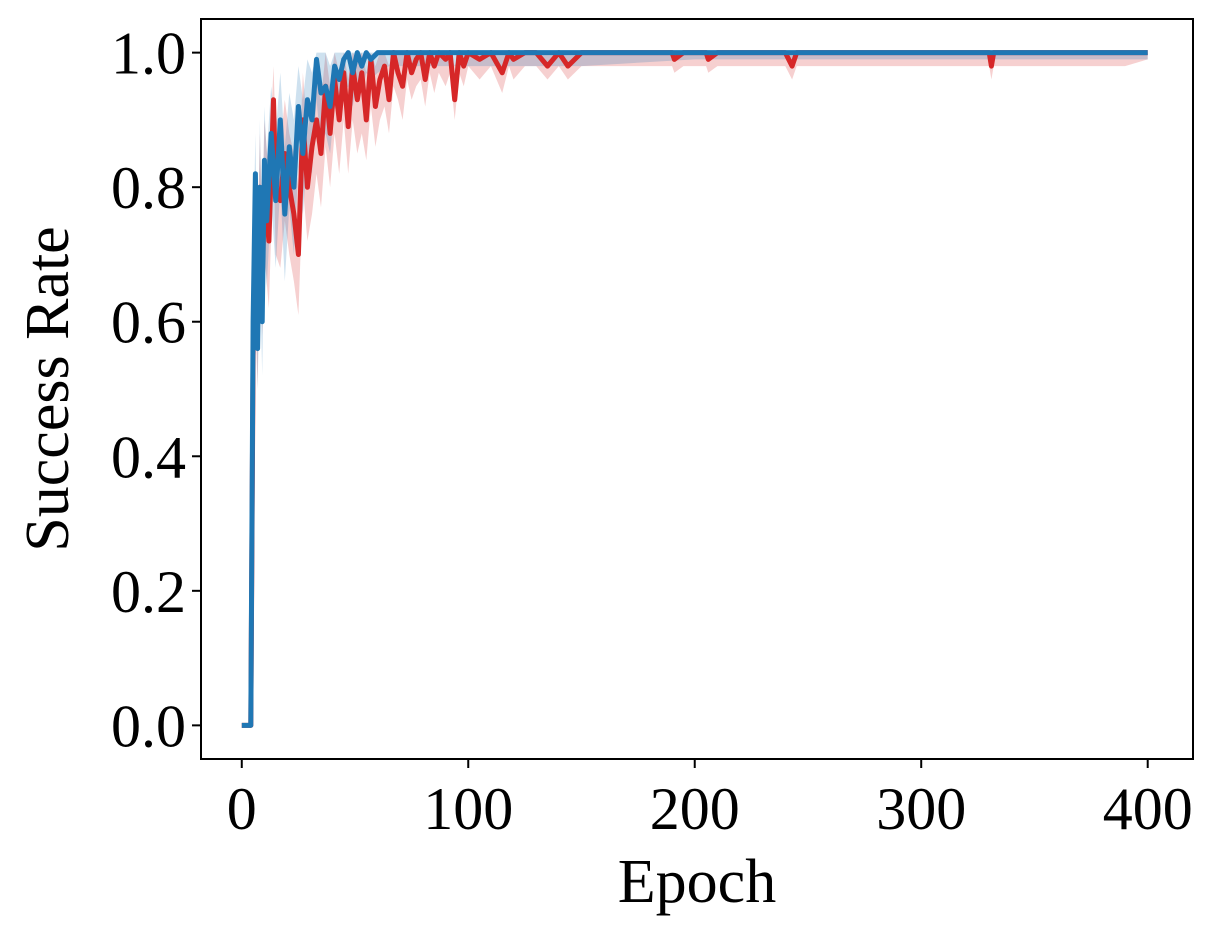 This screenshot has width=1220, height=936. What do you see at coordinates (468, 809) in the screenshot?
I see `x-tick-label: 100` at bounding box center [468, 809].